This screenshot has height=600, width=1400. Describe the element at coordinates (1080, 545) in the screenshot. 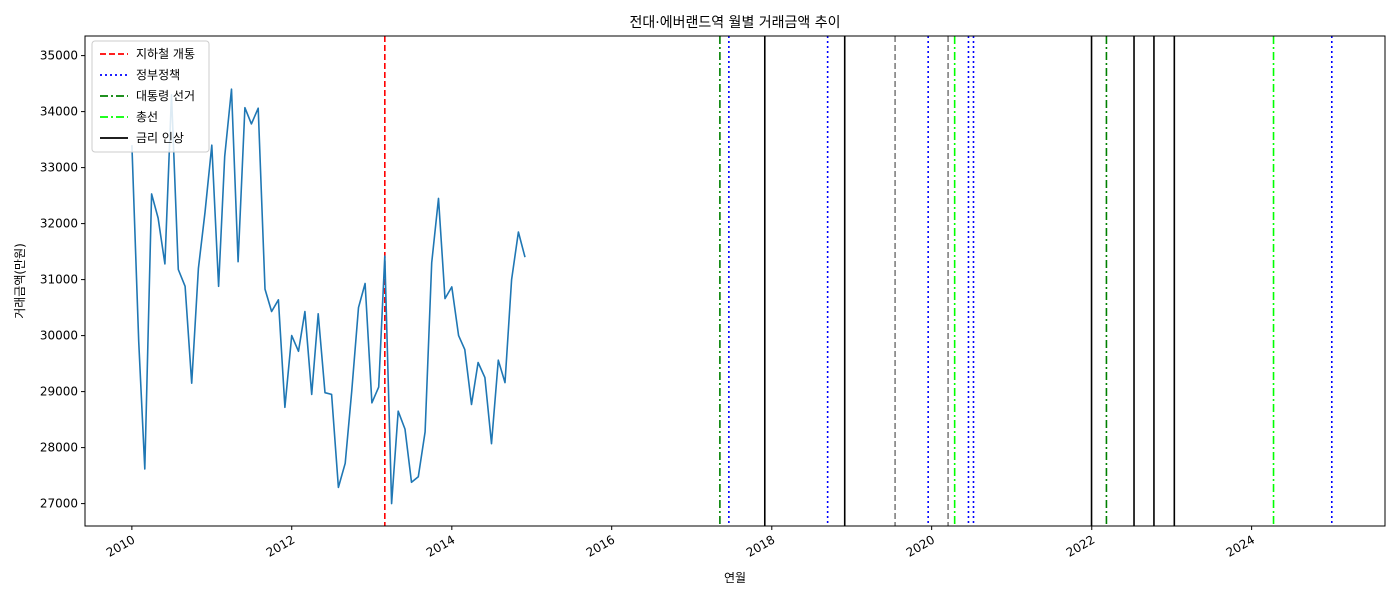

I see `x-tick-label: 2022` at that location.